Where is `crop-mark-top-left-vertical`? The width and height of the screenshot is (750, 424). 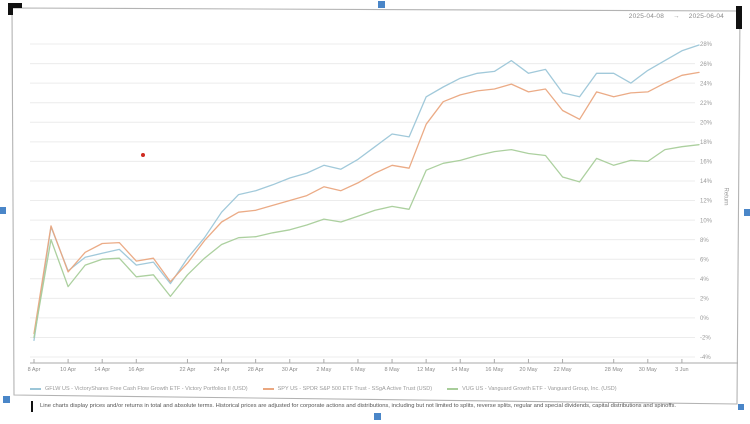
crop-mark-top-left-vertical is located at coordinates (10, 9).